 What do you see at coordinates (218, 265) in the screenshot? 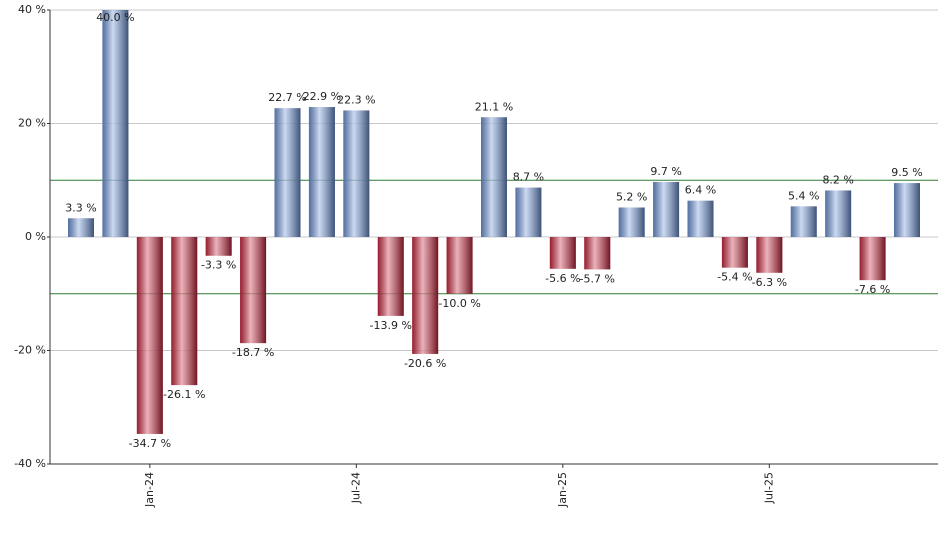
I see `value-label: -3.3 %` at bounding box center [218, 265].